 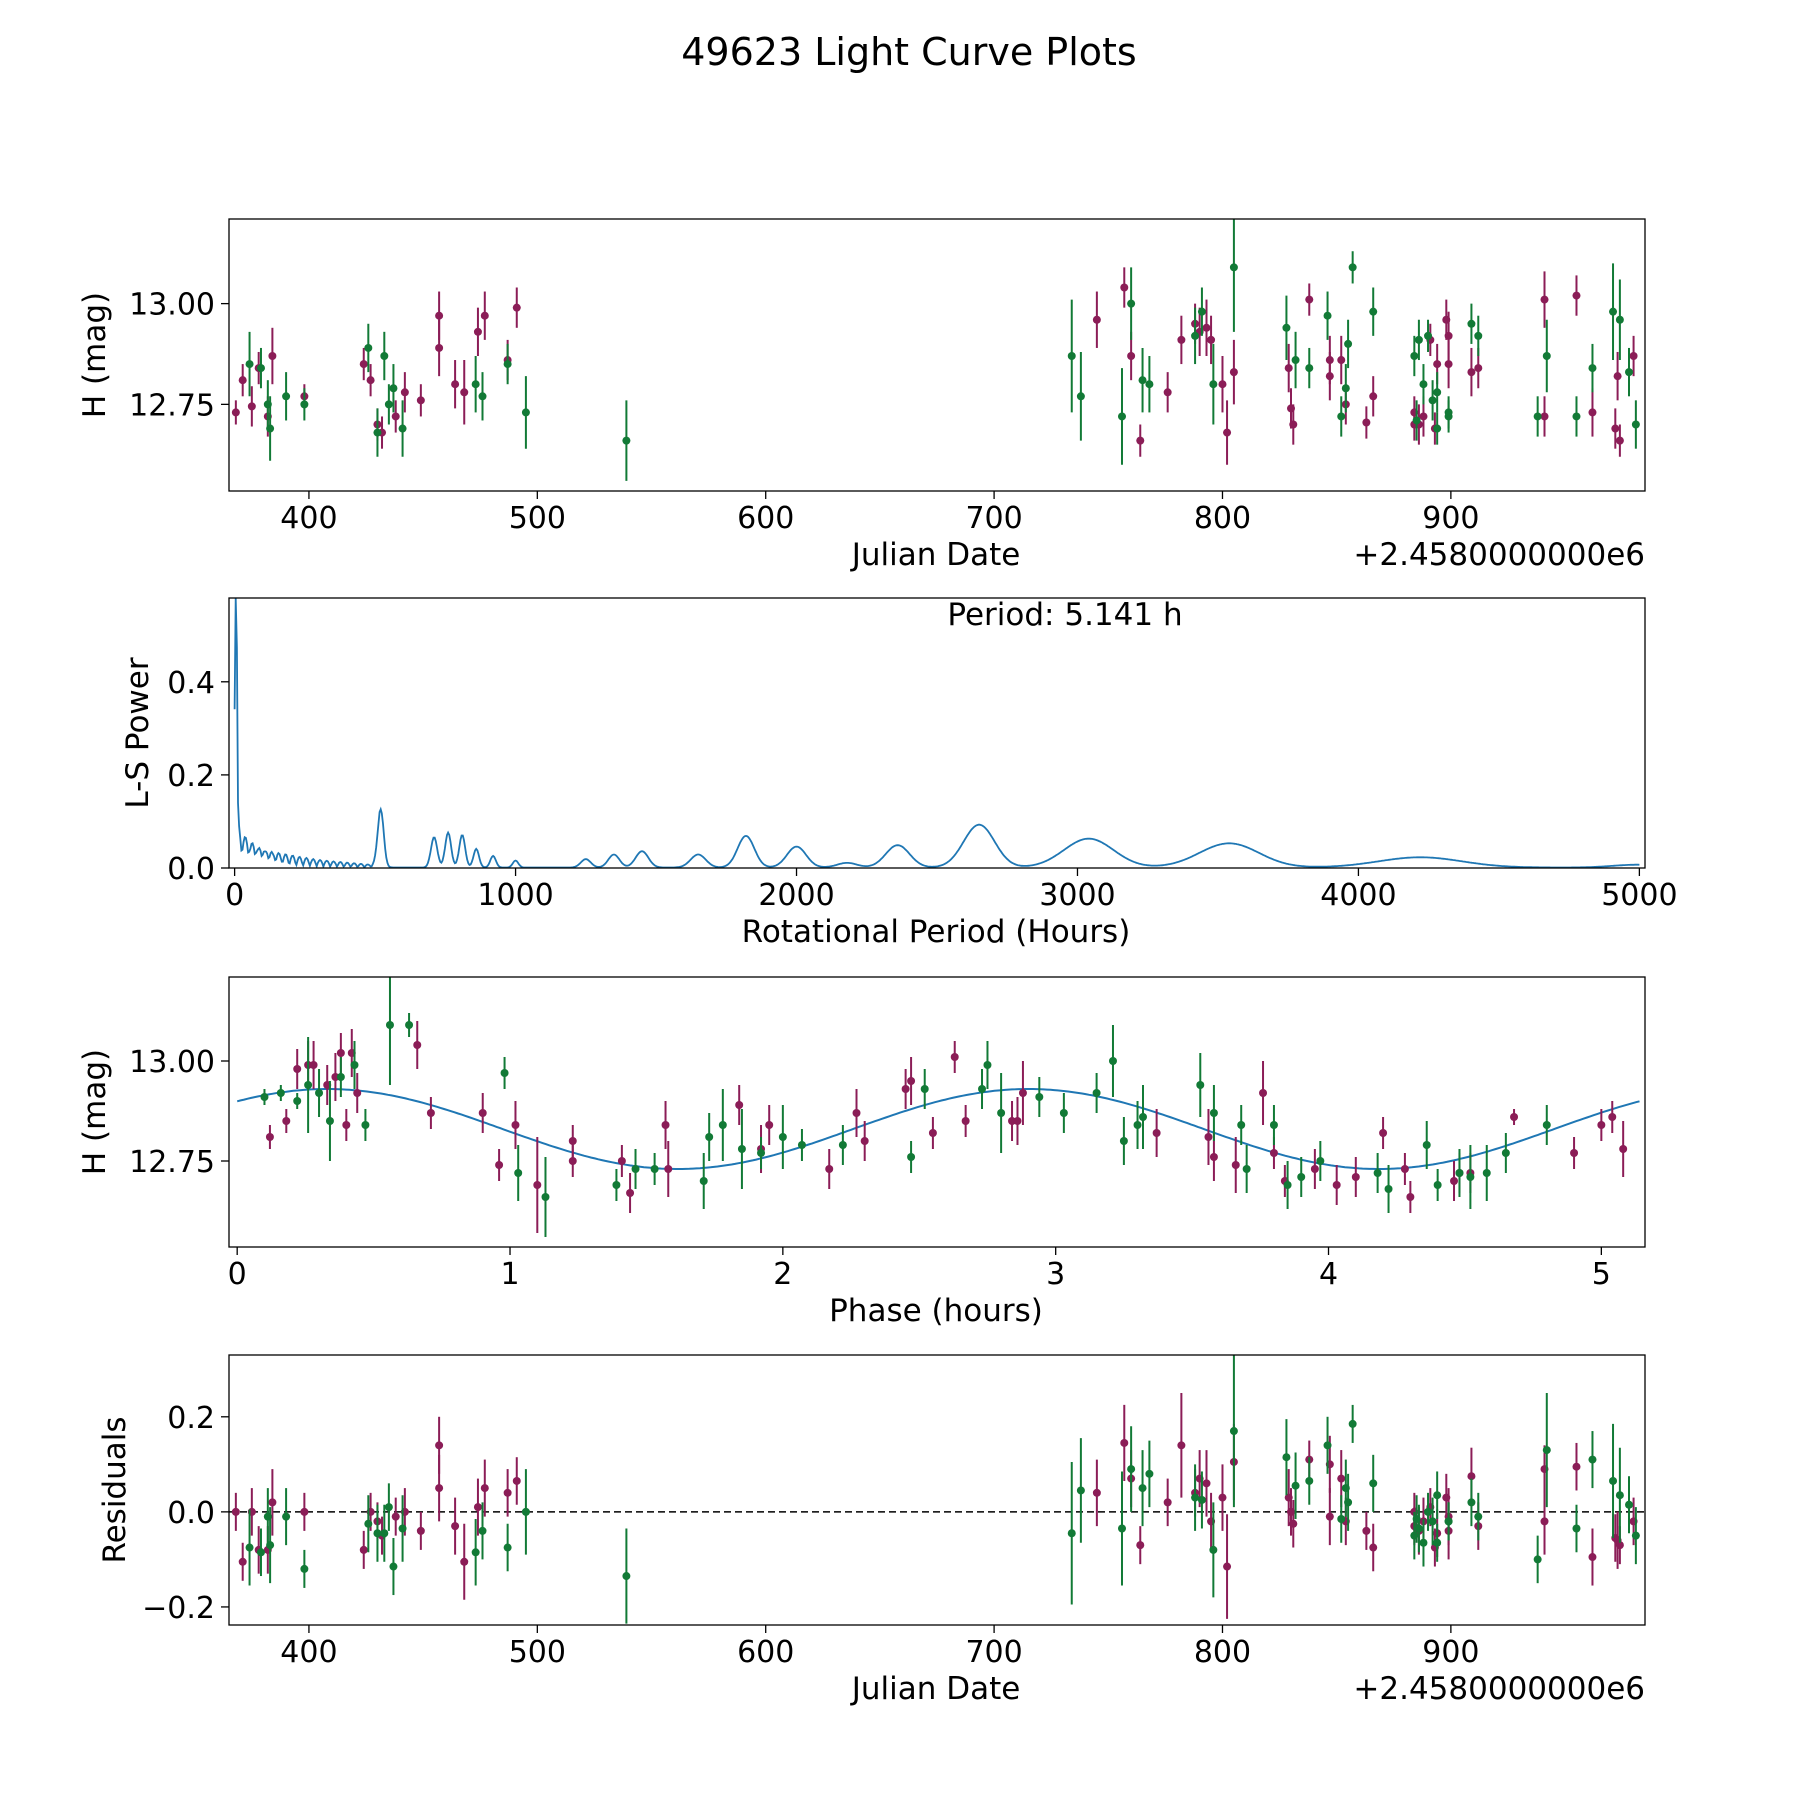 I want to click on residuals-series-magenta, so click(x=934, y=1506).